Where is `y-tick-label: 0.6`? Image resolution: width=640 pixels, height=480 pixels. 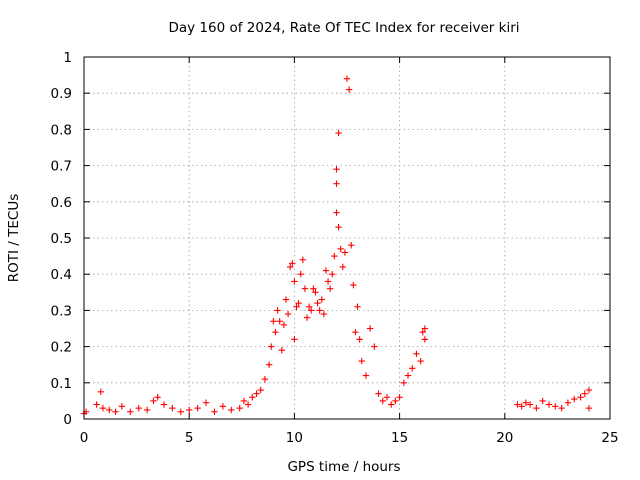 y-tick-label: 0.6 is located at coordinates (61, 203).